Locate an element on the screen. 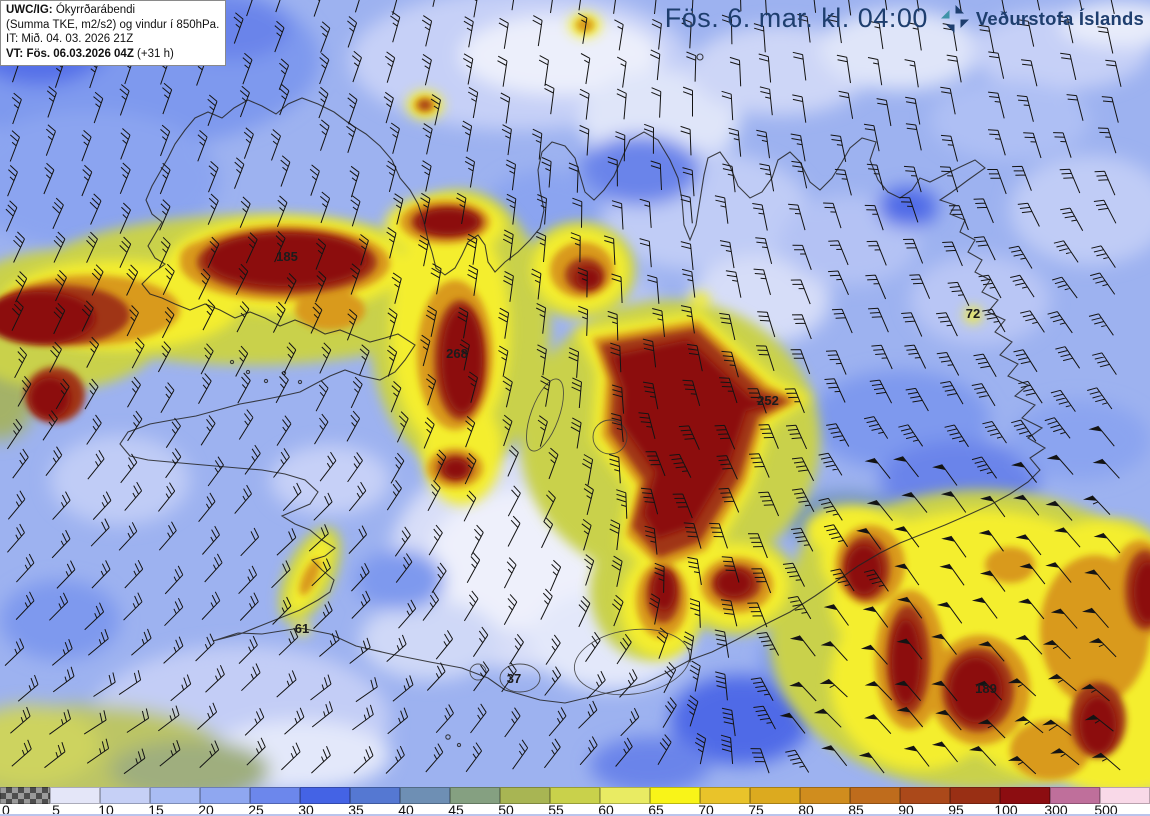 This screenshot has height=816, width=1150. legend-tick-label: 30 is located at coordinates (306, 809).